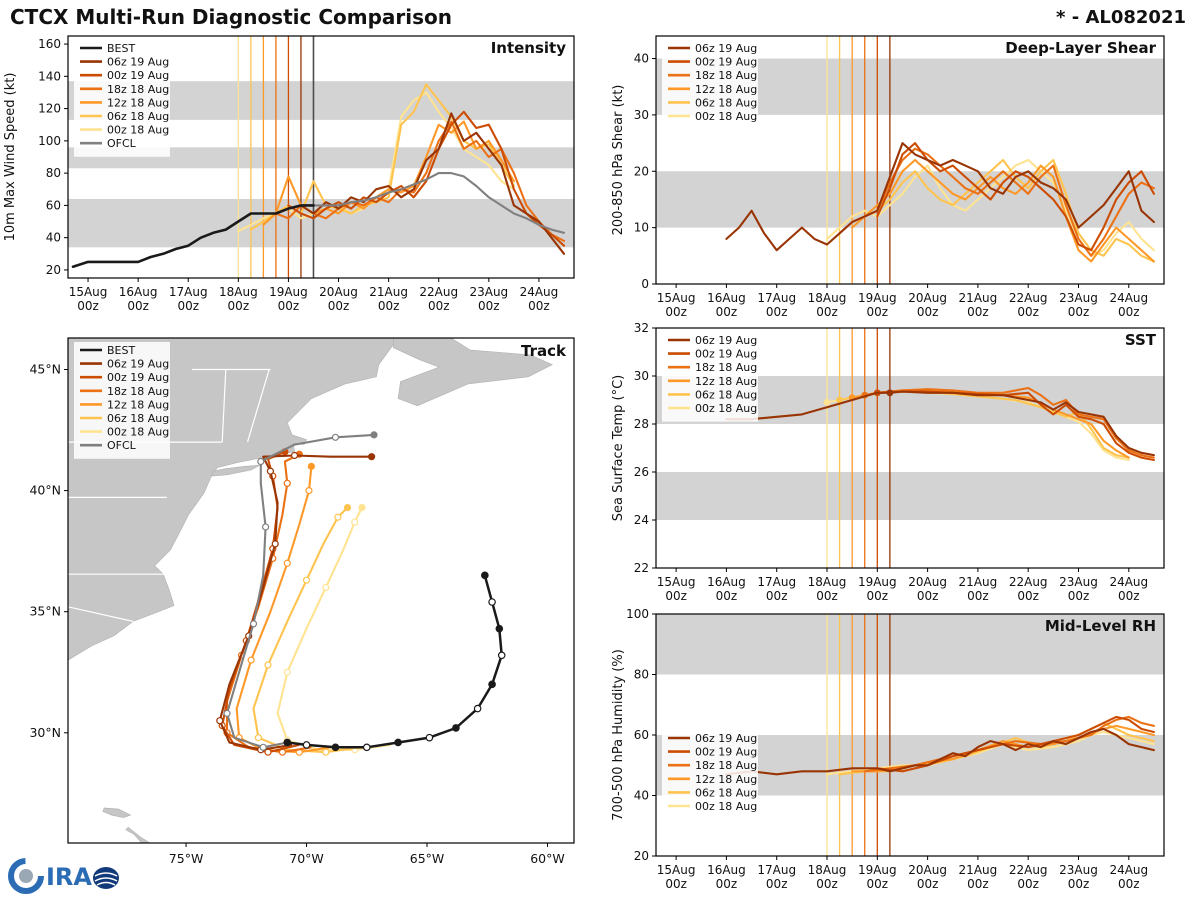  What do you see at coordinates (1128, 298) in the screenshot?
I see `x-tick-label-date: 24Aug` at bounding box center [1128, 298].